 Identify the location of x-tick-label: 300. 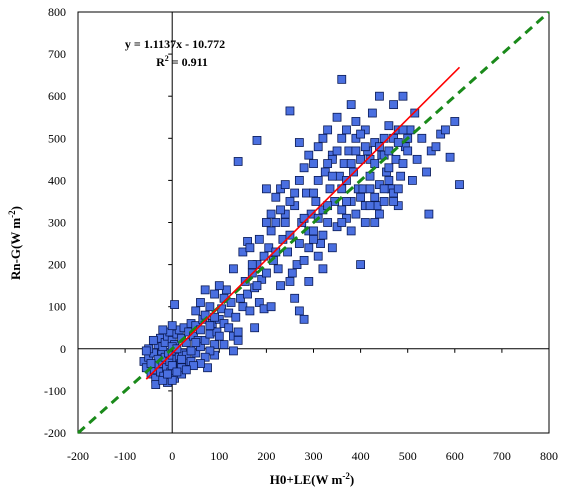
(314, 456).